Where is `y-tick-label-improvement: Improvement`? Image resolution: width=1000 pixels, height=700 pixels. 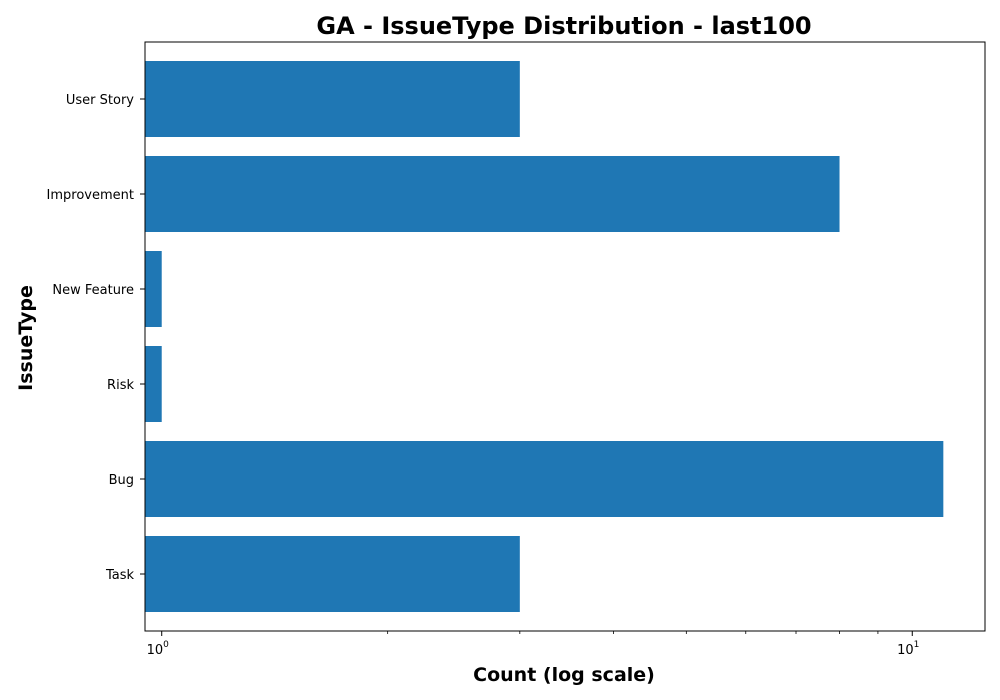
y-tick-label-improvement: Improvement is located at coordinates (90, 195).